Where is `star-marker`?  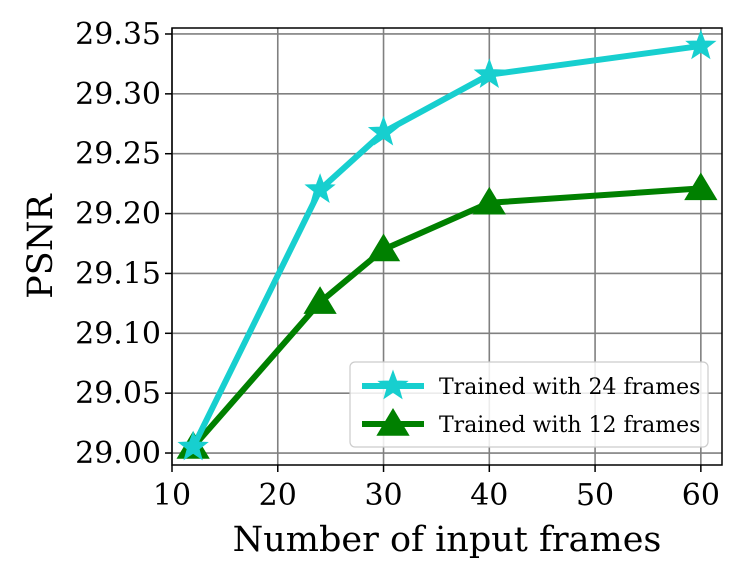 star-marker is located at coordinates (393, 384).